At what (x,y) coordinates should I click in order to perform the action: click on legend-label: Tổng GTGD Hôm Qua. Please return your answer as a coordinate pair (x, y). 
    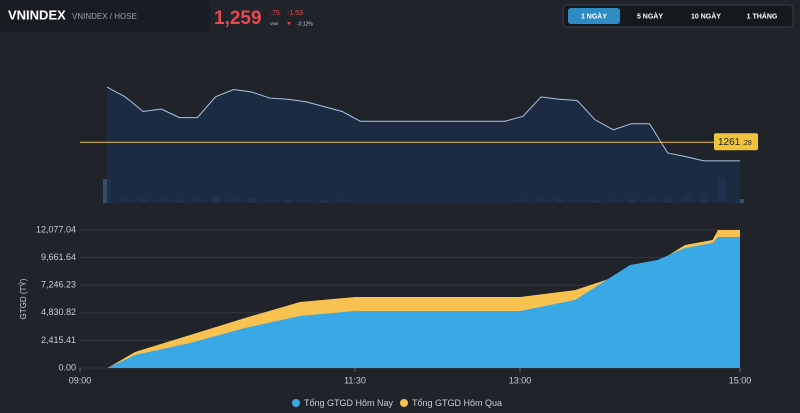
    Looking at the image, I should click on (457, 403).